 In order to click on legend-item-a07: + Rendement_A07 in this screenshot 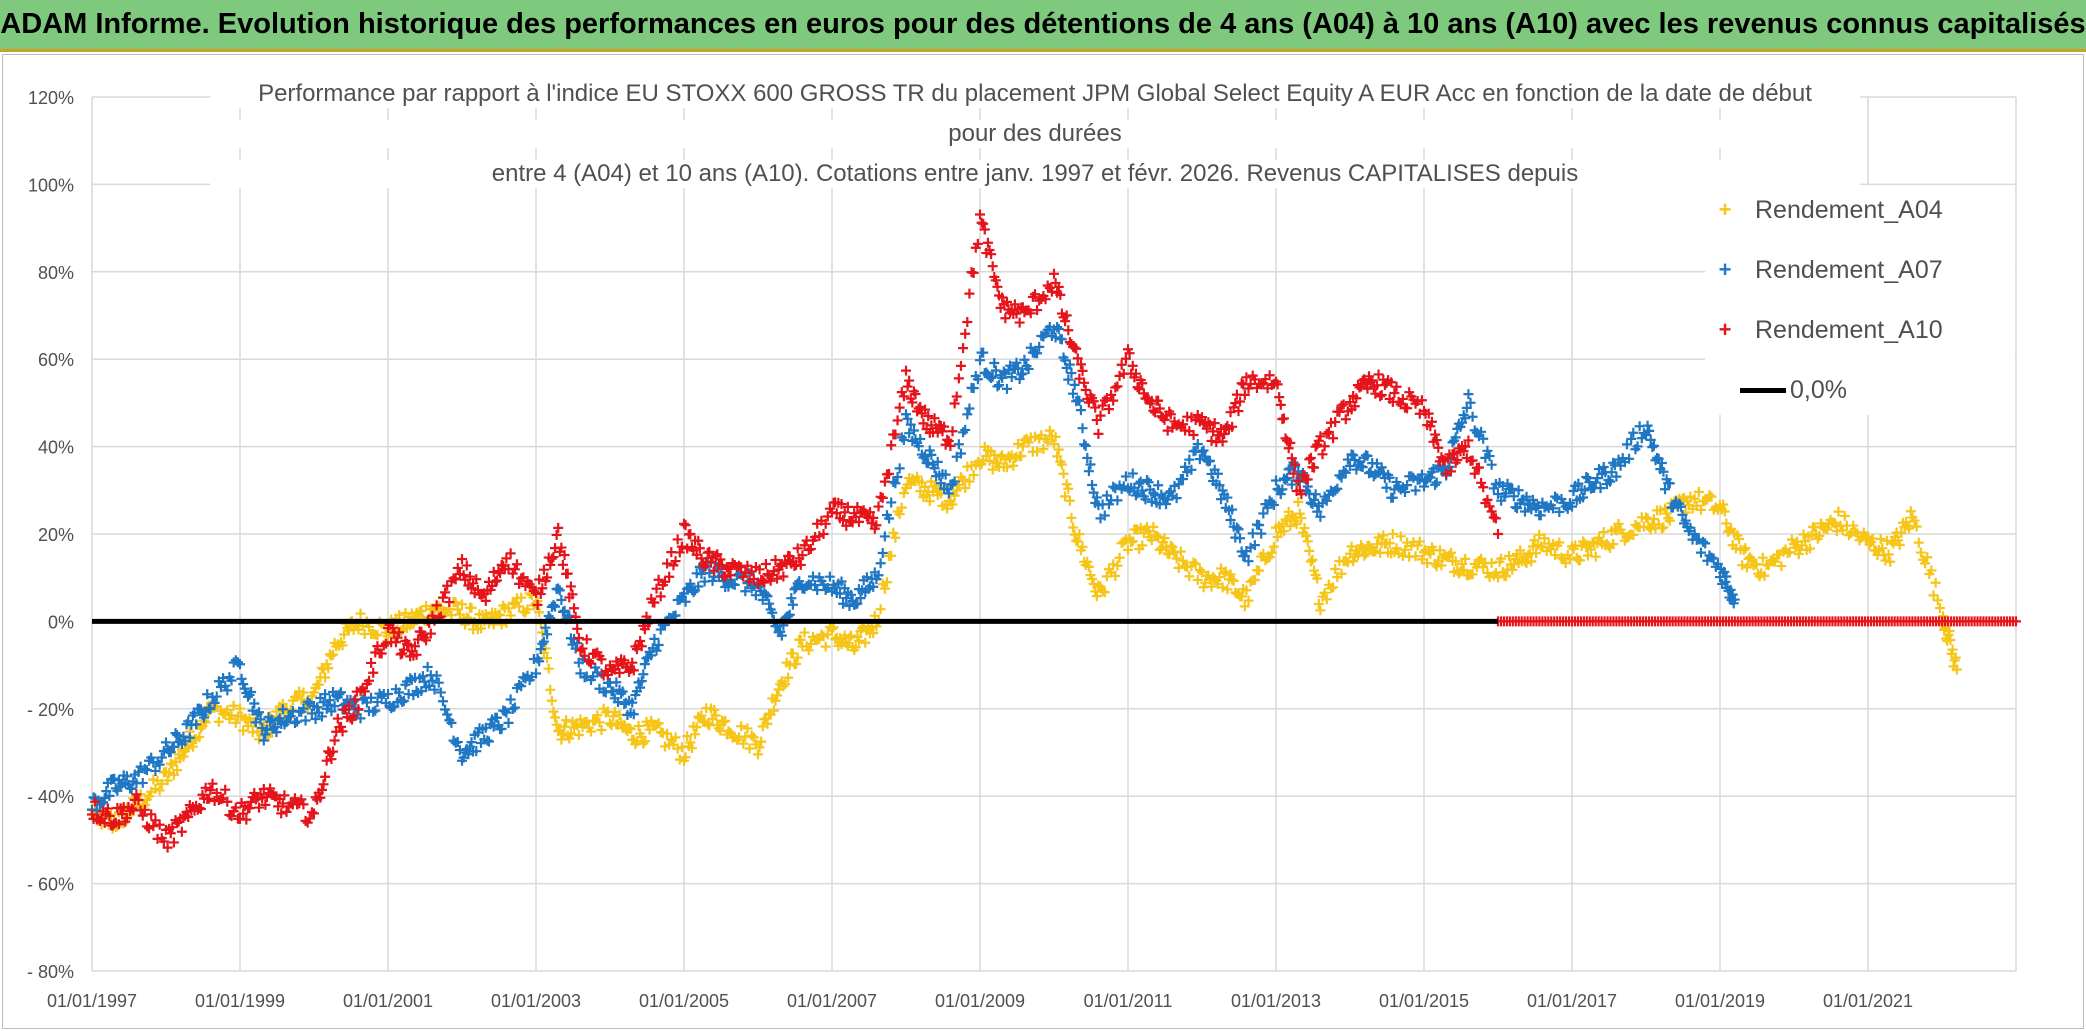, I will do `click(1824, 270)`.